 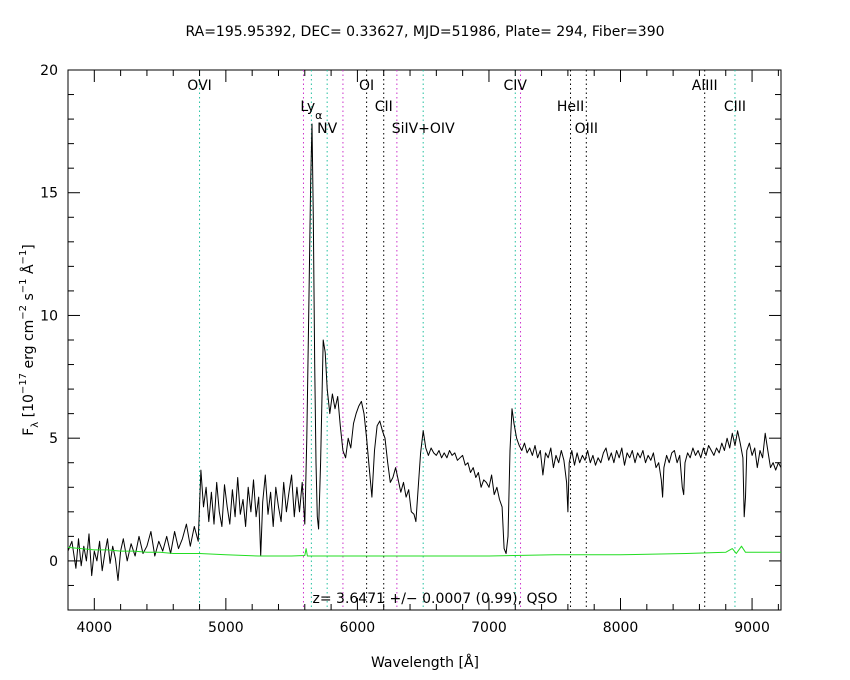 What do you see at coordinates (53, 439) in the screenshot?
I see `y-tick-label-1: 5` at bounding box center [53, 439].